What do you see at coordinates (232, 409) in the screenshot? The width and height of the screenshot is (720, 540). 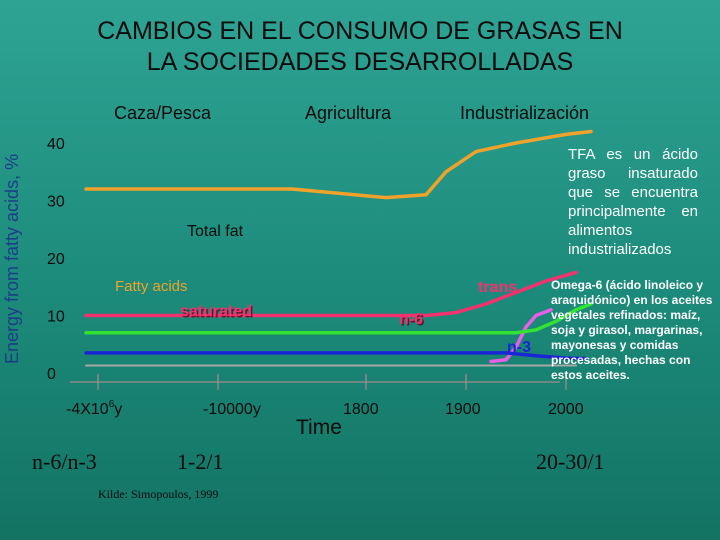 I see `x-tick-label: -10000y` at bounding box center [232, 409].